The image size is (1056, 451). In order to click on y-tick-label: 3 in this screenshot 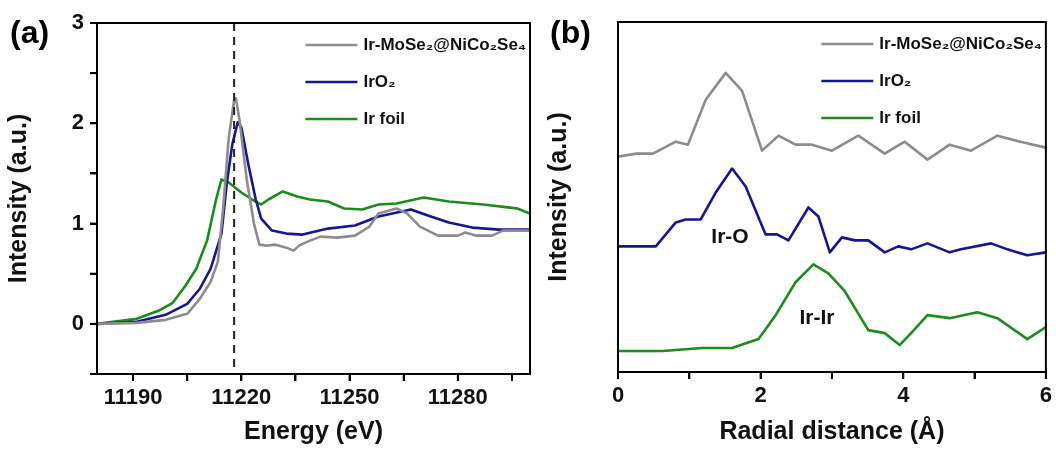, I will do `click(77, 22)`.